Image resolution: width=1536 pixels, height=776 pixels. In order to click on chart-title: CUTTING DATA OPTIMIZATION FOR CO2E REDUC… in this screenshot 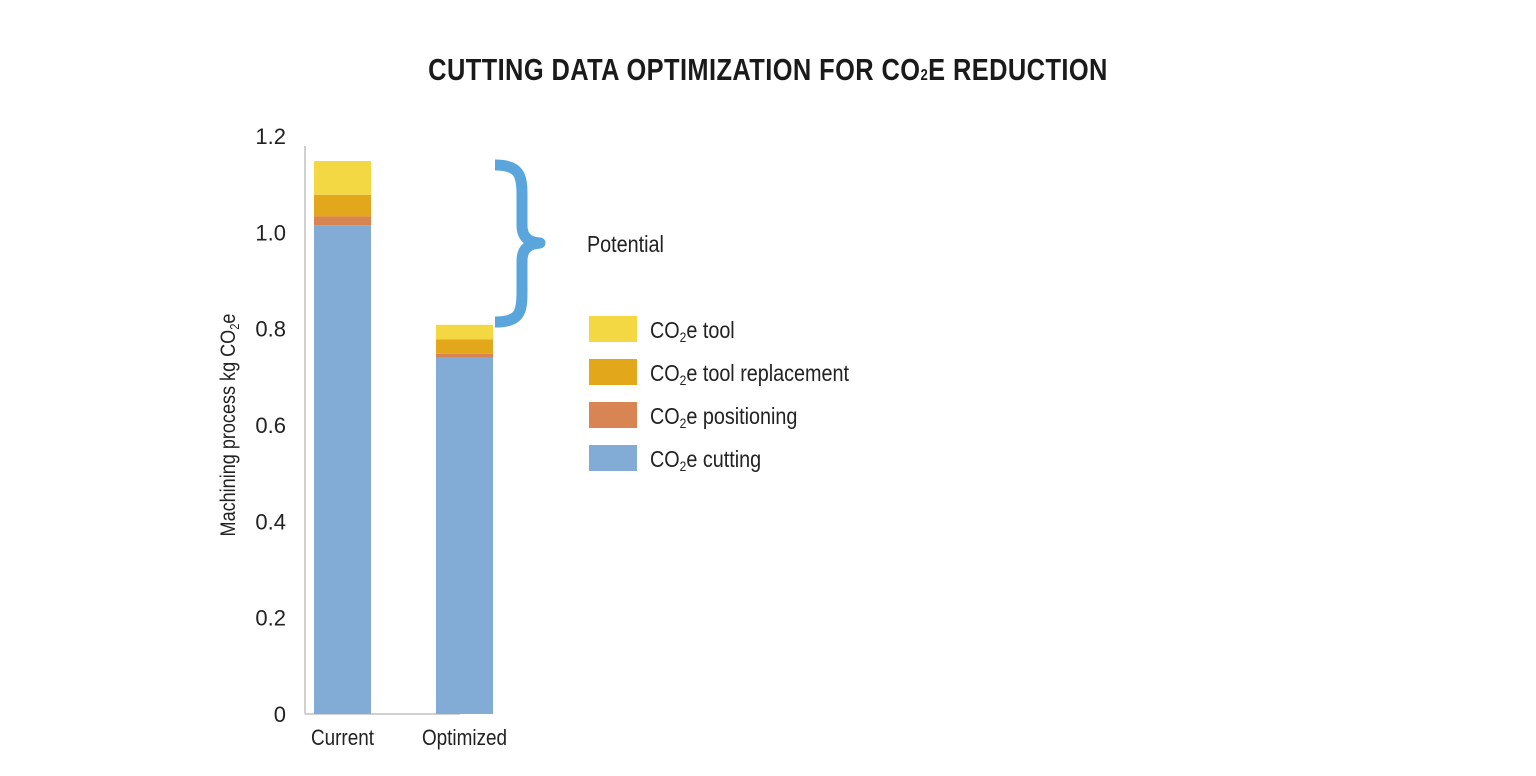, I will do `click(768, 70)`.